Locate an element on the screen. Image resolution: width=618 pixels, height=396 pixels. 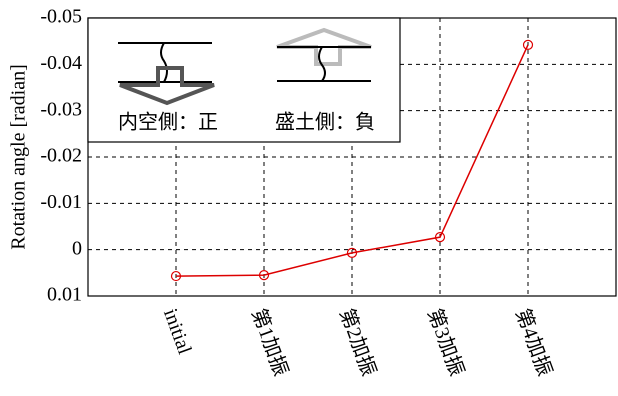
icon-embankment is located at coordinates (324, 54).